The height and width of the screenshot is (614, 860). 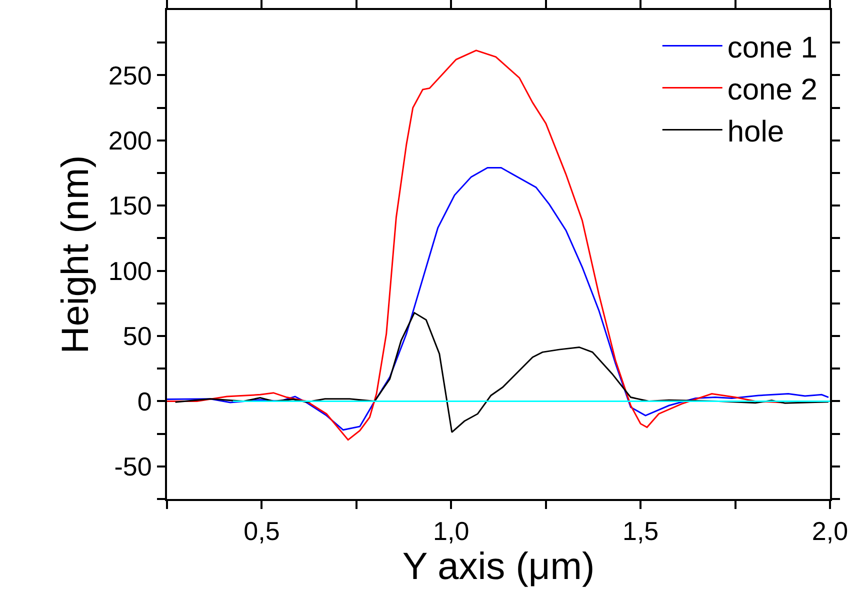 I want to click on y-tick-label: 100, so click(x=130, y=271).